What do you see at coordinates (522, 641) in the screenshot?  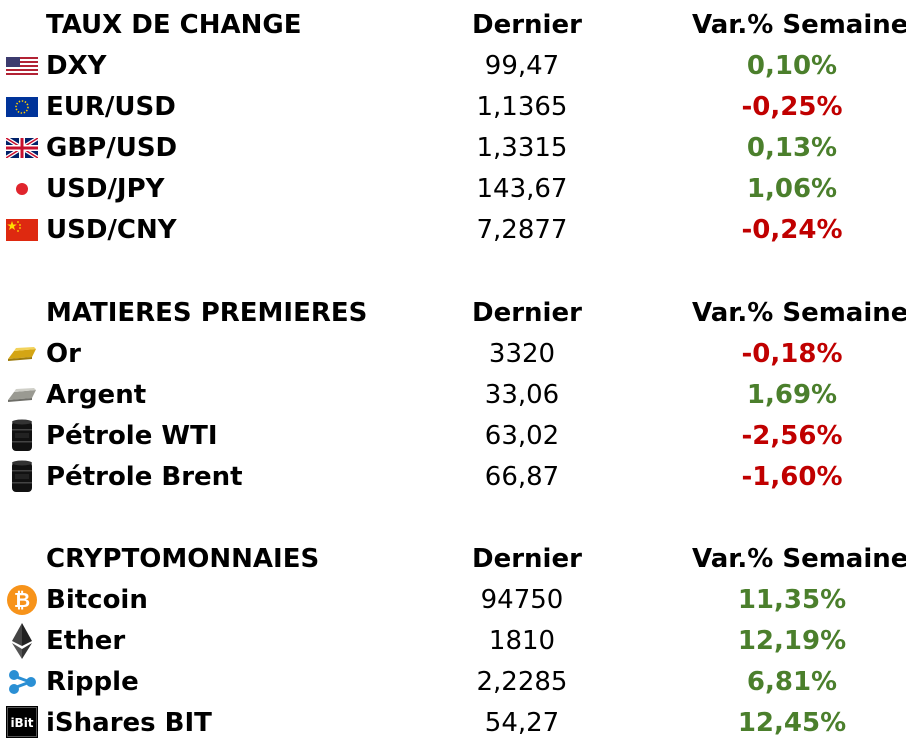 I see `last-value: 1810` at bounding box center [522, 641].